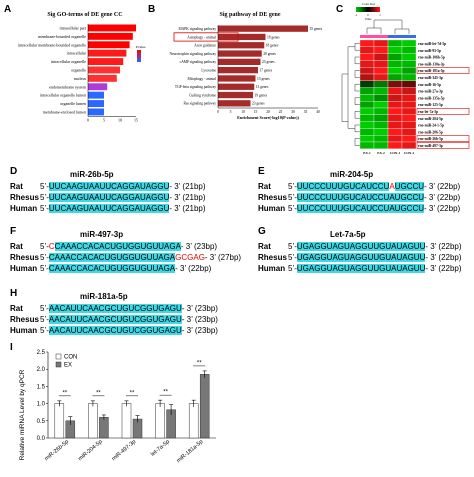 This screenshot has height=477, width=474. What do you see at coordinates (243, 112) in the screenshot?
I see `x-tick-label: 10` at bounding box center [243, 112].